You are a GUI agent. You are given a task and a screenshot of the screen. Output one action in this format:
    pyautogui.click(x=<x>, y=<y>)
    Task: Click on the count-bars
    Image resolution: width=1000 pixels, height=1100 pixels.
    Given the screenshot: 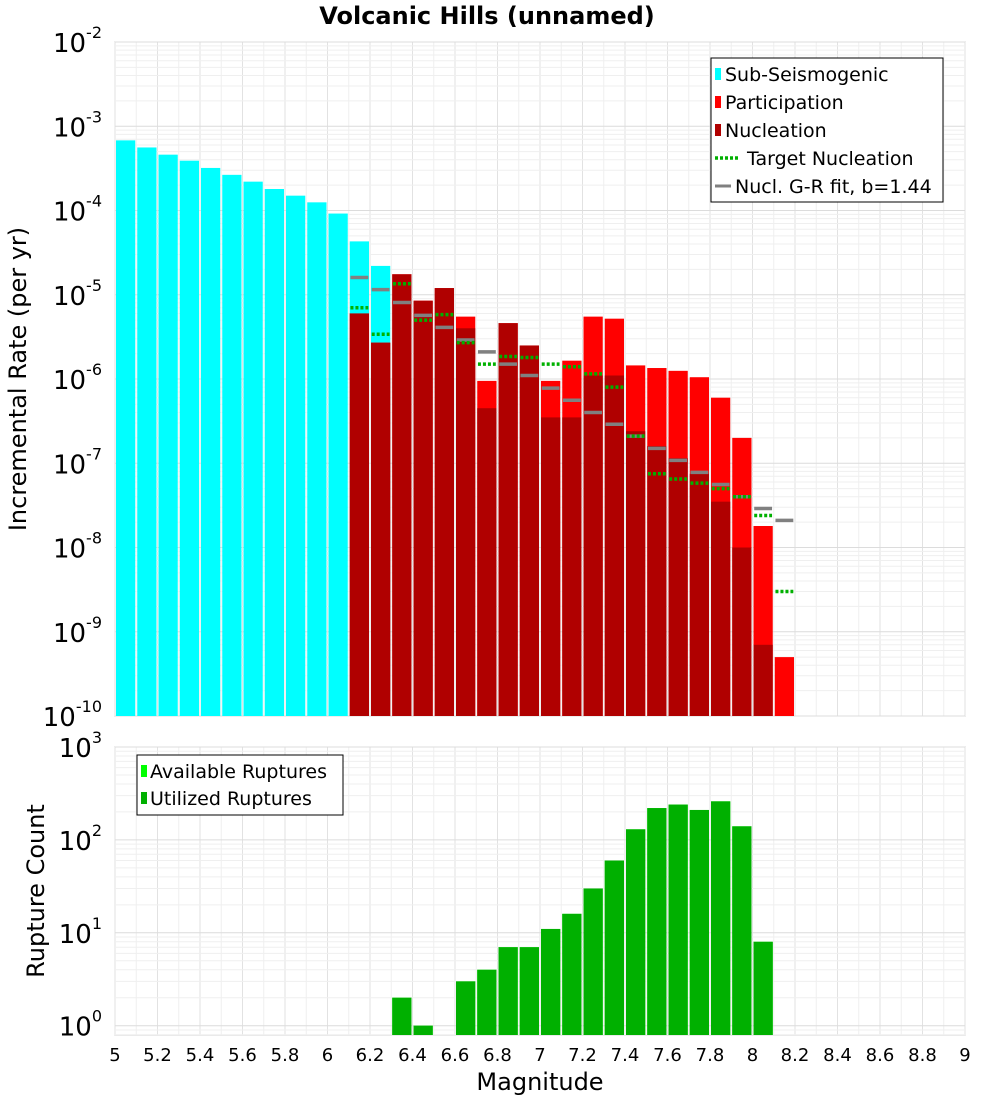 What is the action you would take?
    pyautogui.click(x=582, y=918)
    